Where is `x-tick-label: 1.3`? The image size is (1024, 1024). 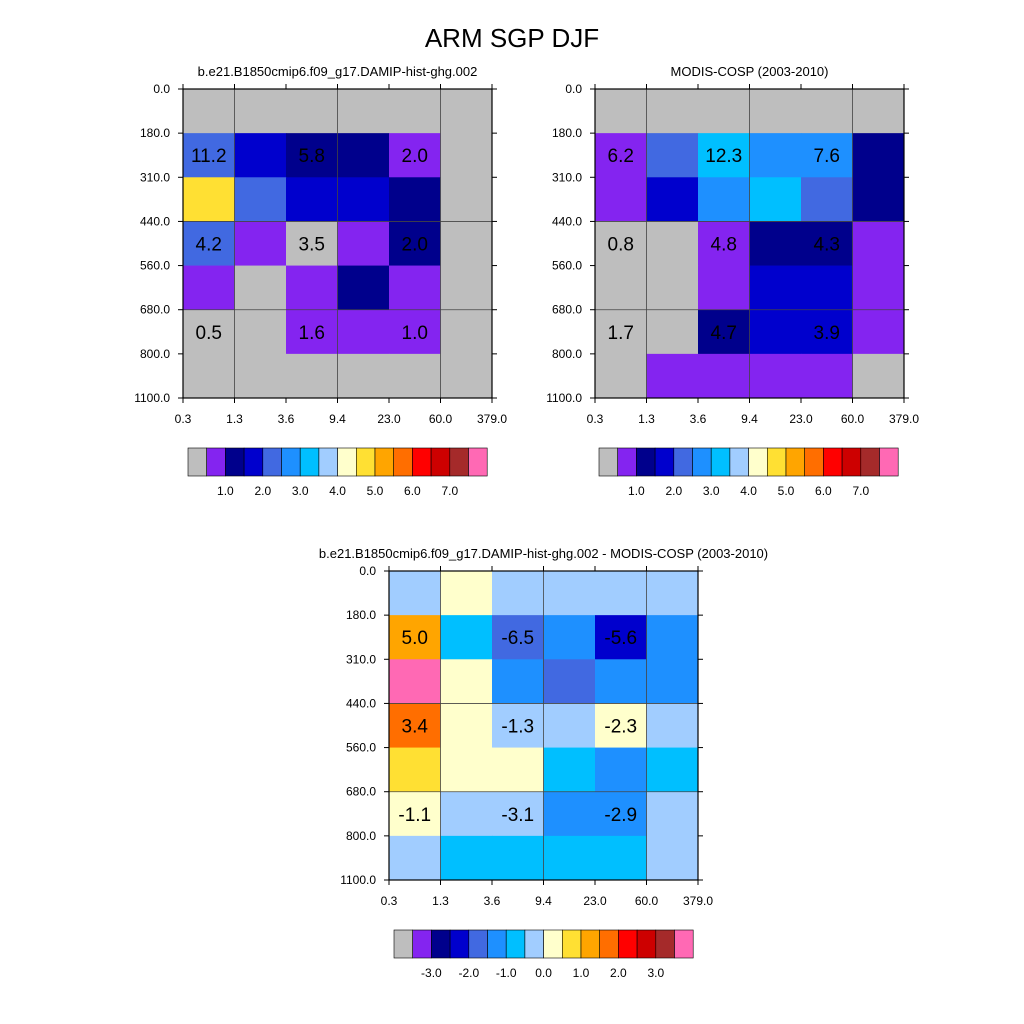
x-tick-label: 1.3 is located at coordinates (646, 419).